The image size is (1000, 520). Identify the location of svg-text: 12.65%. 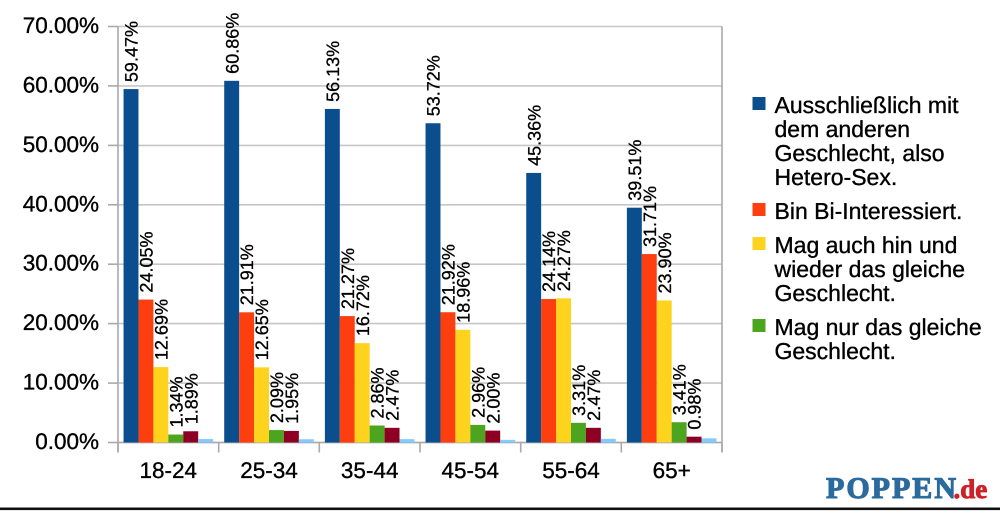
(262, 329).